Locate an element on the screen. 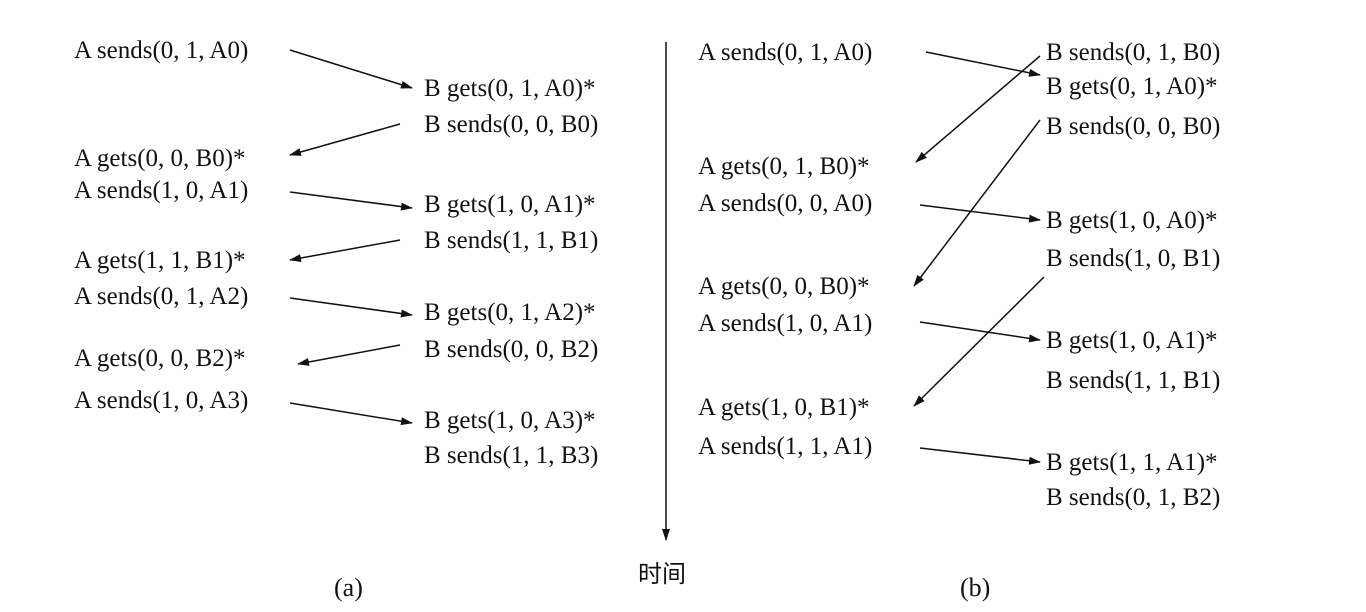  b-right-label-8: B gets(1, 1, A1)* is located at coordinates (1132, 462).